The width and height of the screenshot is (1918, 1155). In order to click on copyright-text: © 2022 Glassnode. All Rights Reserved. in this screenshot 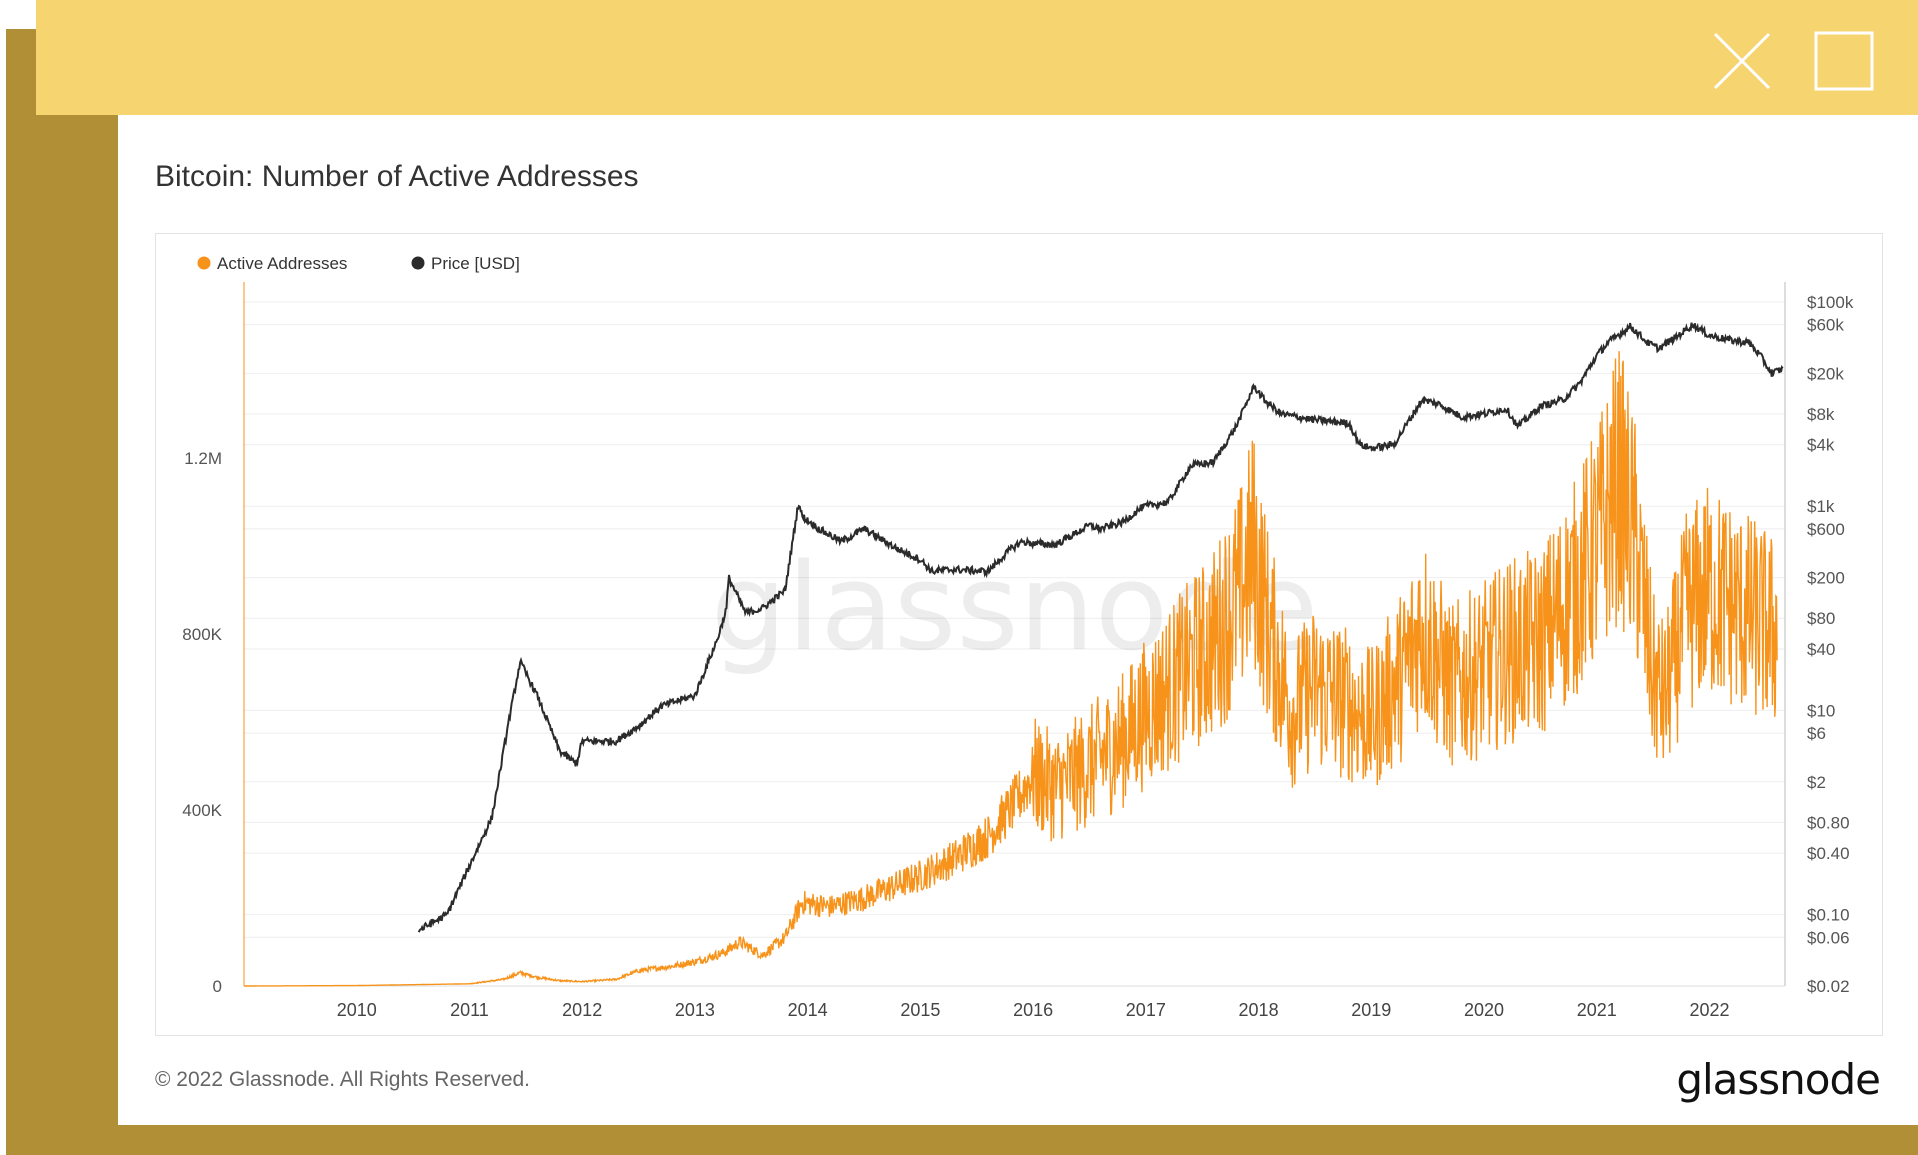, I will do `click(343, 1079)`.